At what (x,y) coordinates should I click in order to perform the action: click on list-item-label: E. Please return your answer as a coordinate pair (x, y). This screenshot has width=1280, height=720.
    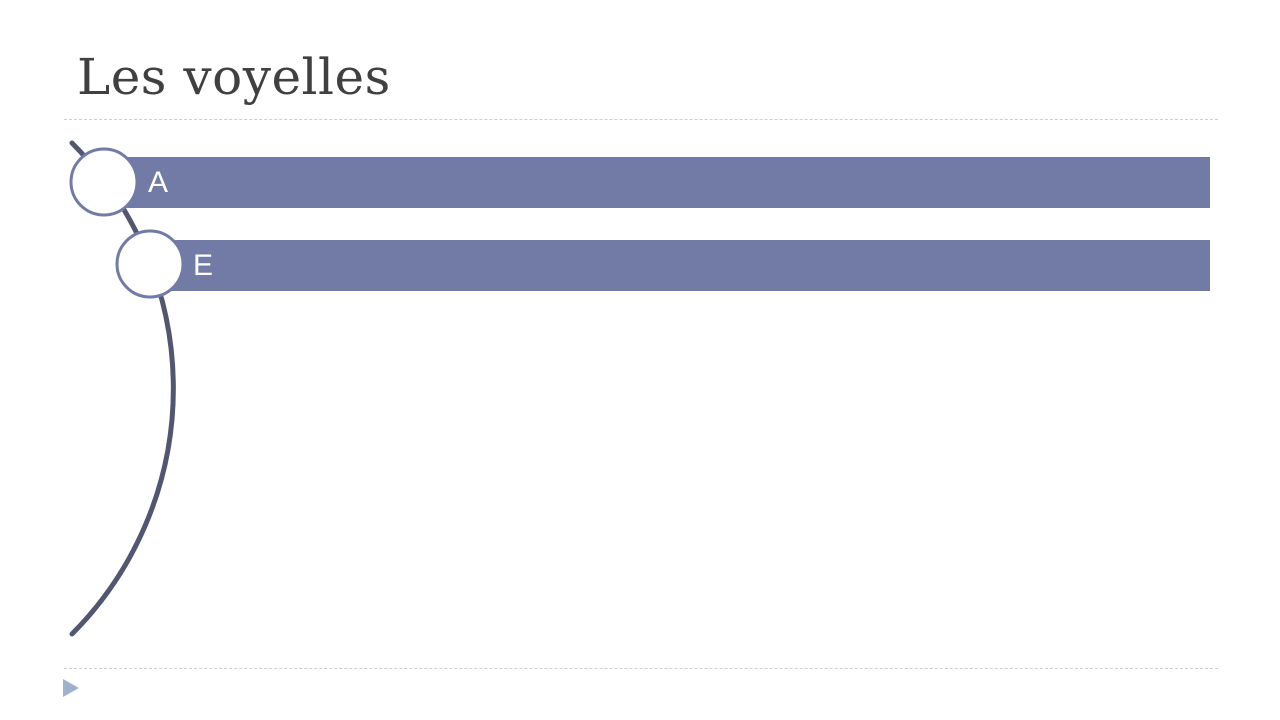
    Looking at the image, I should click on (203, 265).